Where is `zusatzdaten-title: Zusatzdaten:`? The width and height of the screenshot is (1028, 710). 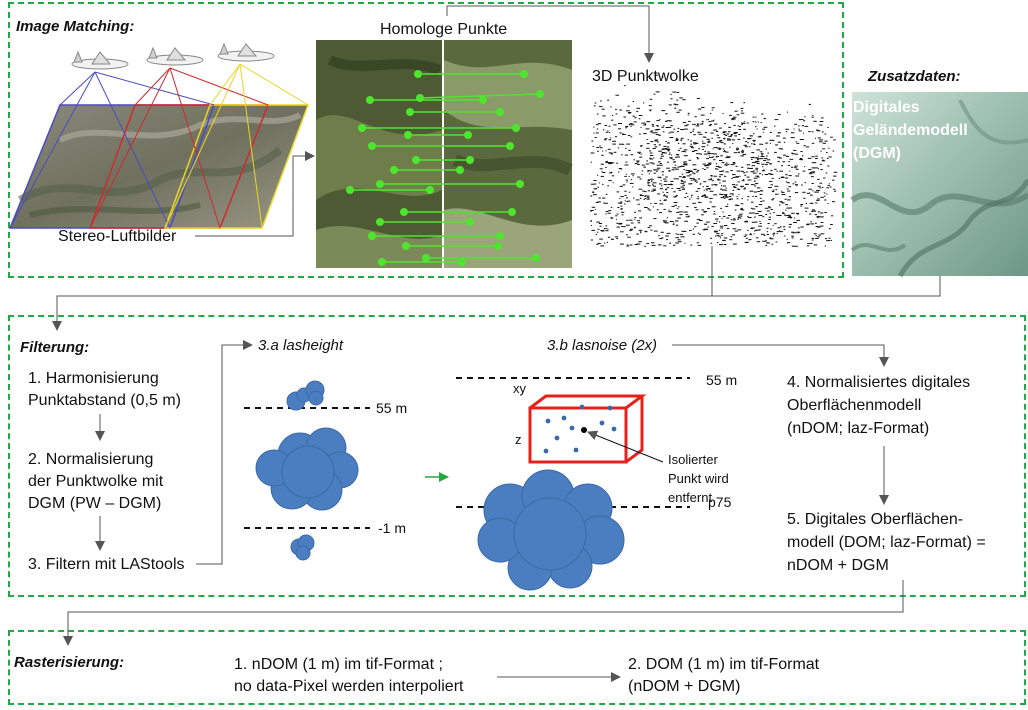 zusatzdaten-title: Zusatzdaten: is located at coordinates (914, 76).